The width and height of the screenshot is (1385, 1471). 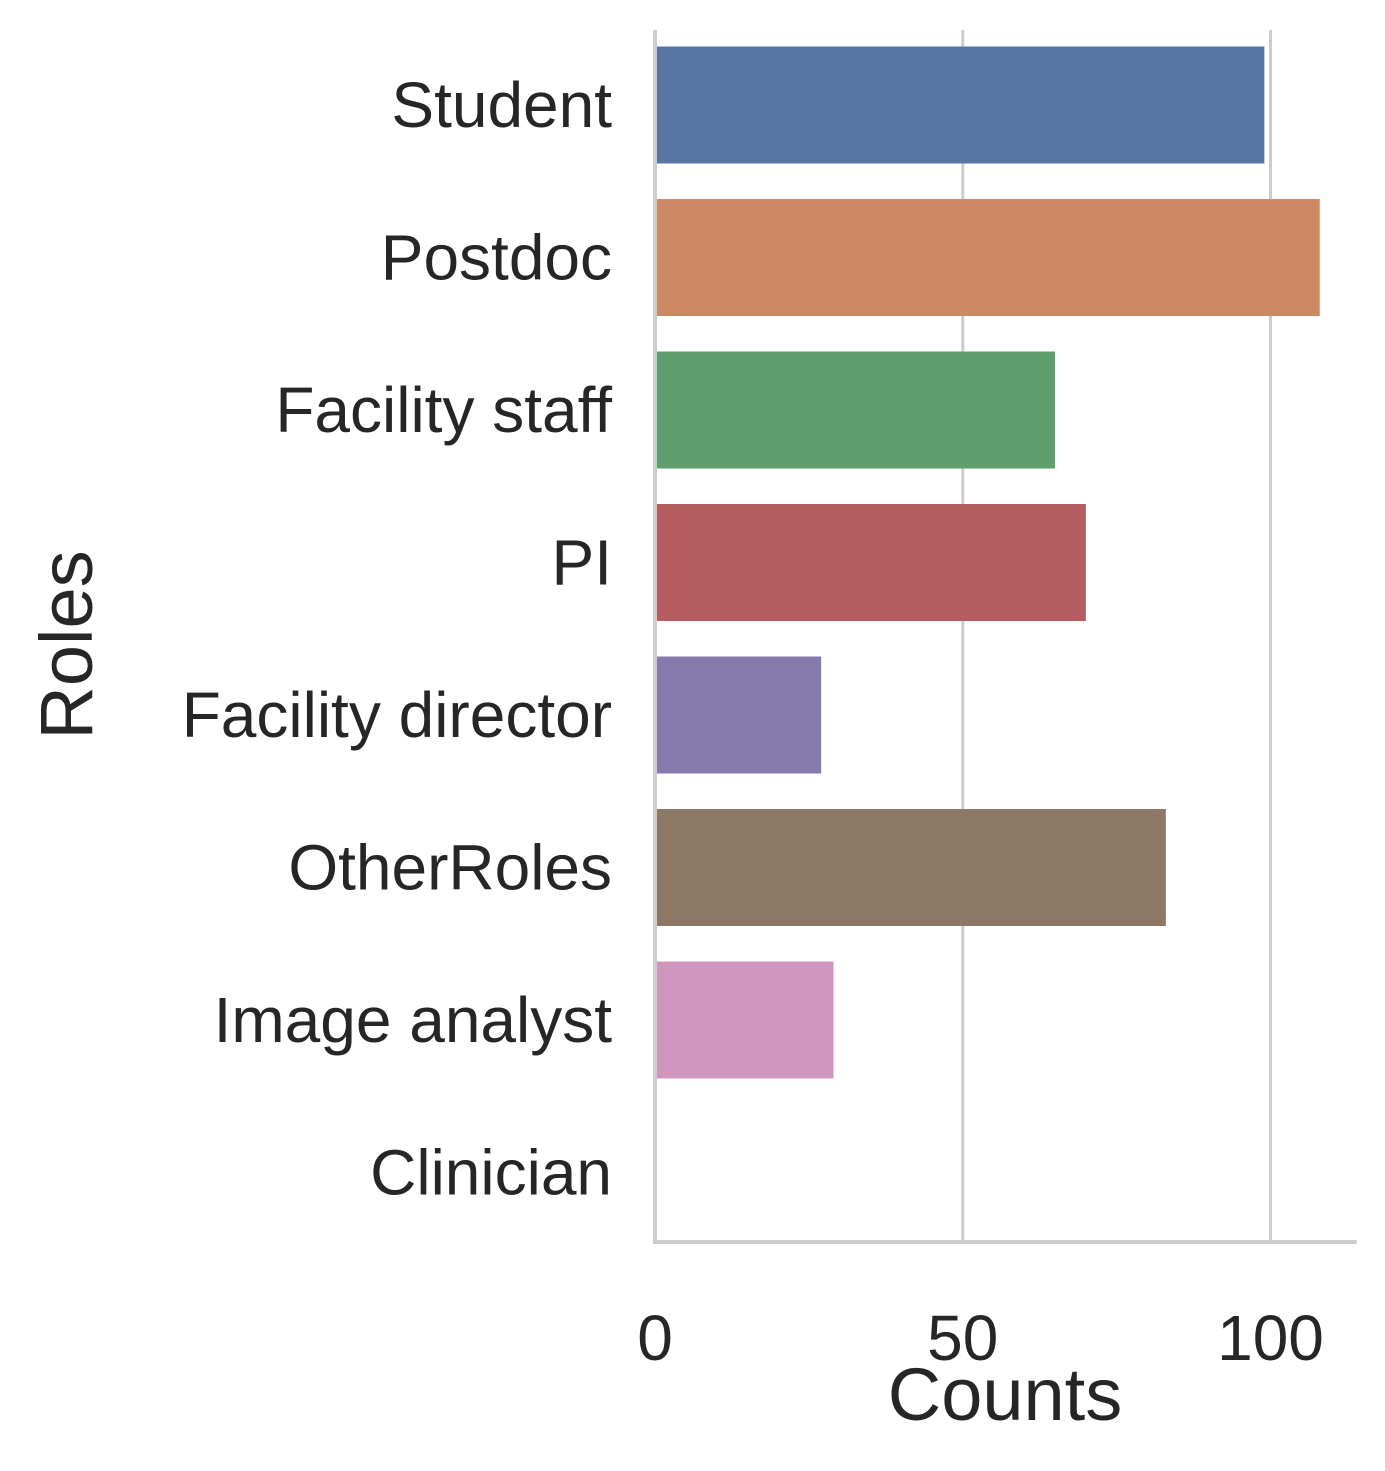 I want to click on y-tick-label-2: Facility staff, so click(x=443, y=410).